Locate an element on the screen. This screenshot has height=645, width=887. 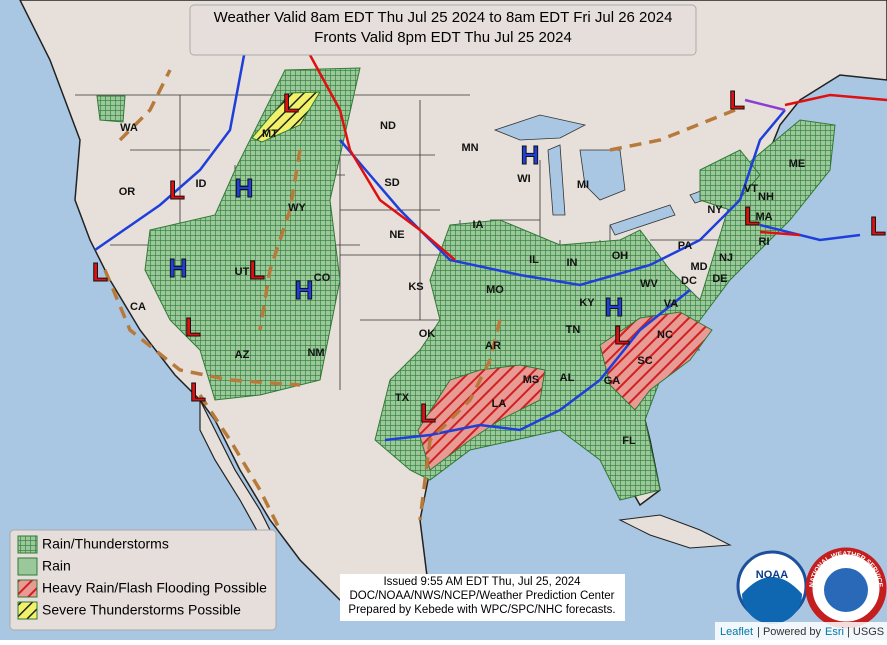
state-label: RI is located at coordinates (764, 242).